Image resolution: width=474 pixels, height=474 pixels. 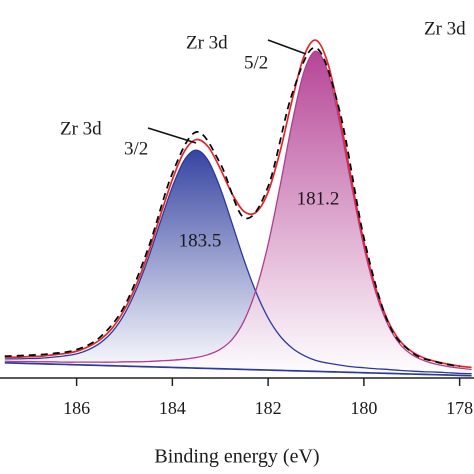 What do you see at coordinates (318, 198) in the screenshot?
I see `annotation: 181.2` at bounding box center [318, 198].